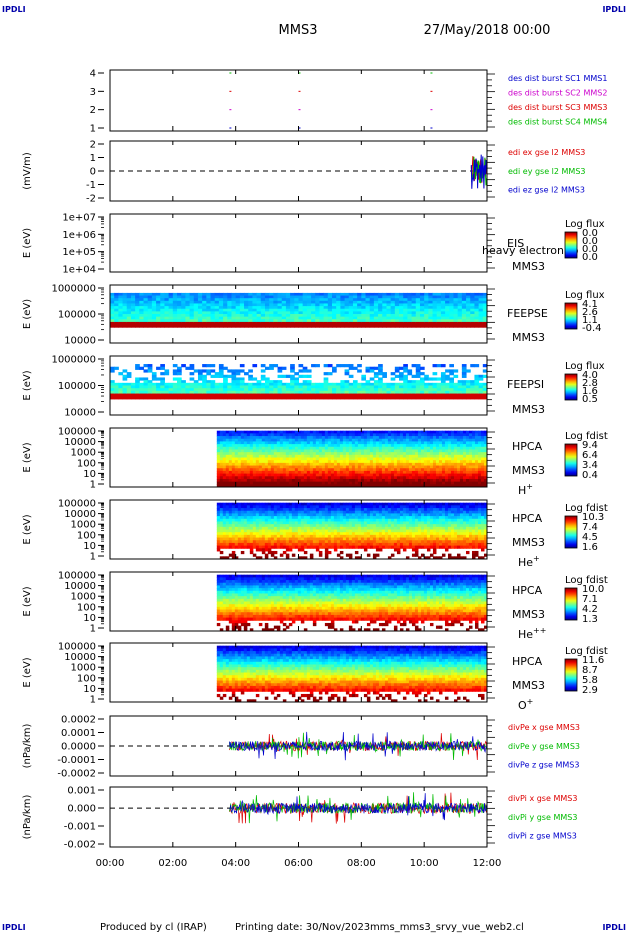 This screenshot has width=630, height=934. What do you see at coordinates (592, 328) in the screenshot?
I see `colorbar-tick: -0.4` at bounding box center [592, 328].